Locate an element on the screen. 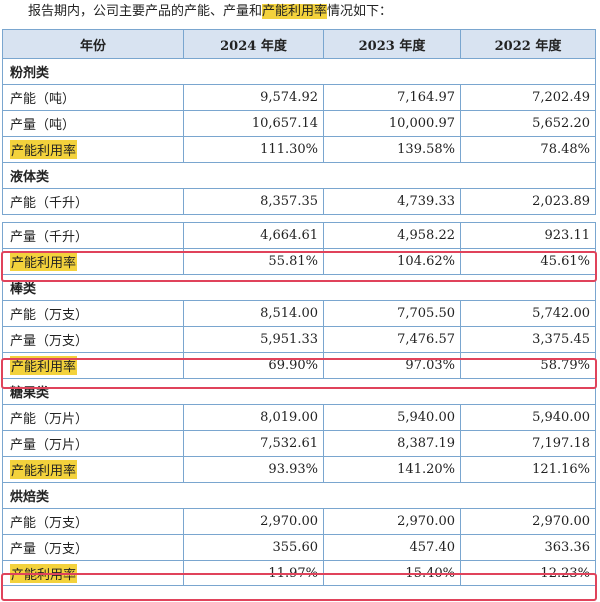 This screenshot has height=602, width=600. value-2023: 141.20% is located at coordinates (392, 469).